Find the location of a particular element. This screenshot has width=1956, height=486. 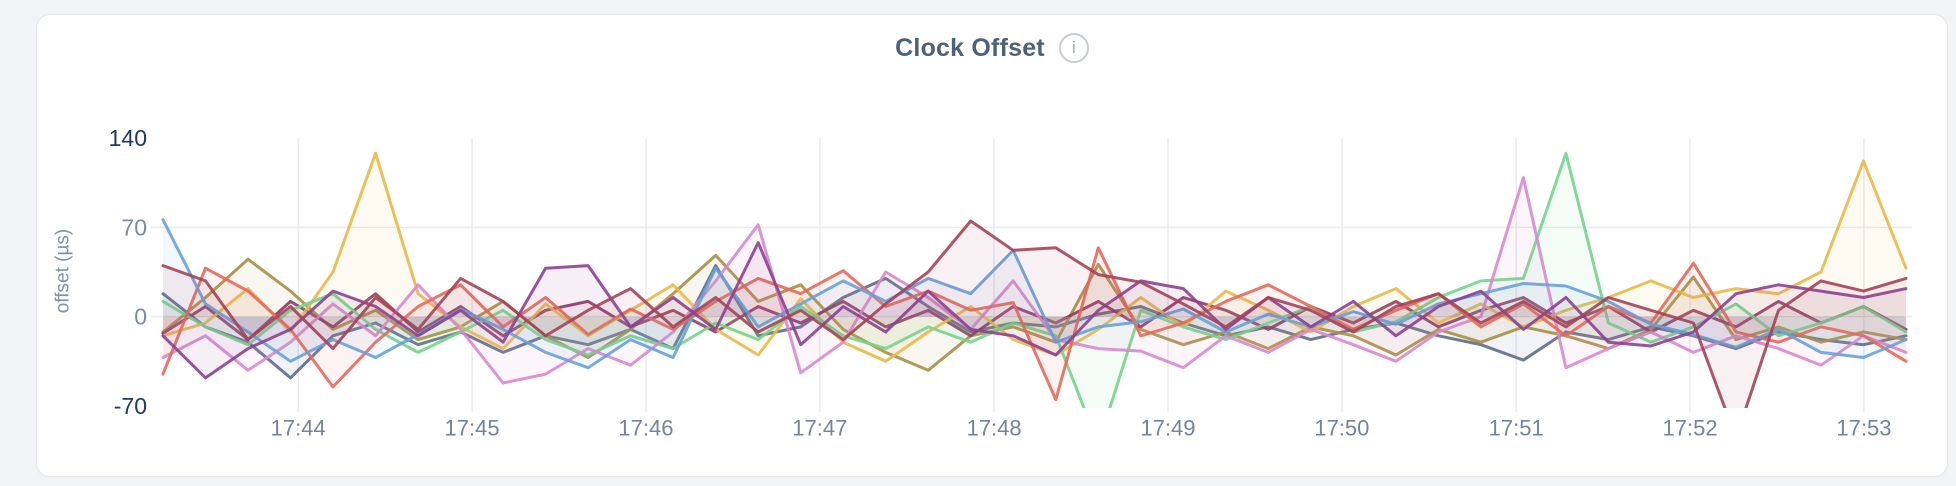

x-tick-label: 17:49 is located at coordinates (1167, 428).